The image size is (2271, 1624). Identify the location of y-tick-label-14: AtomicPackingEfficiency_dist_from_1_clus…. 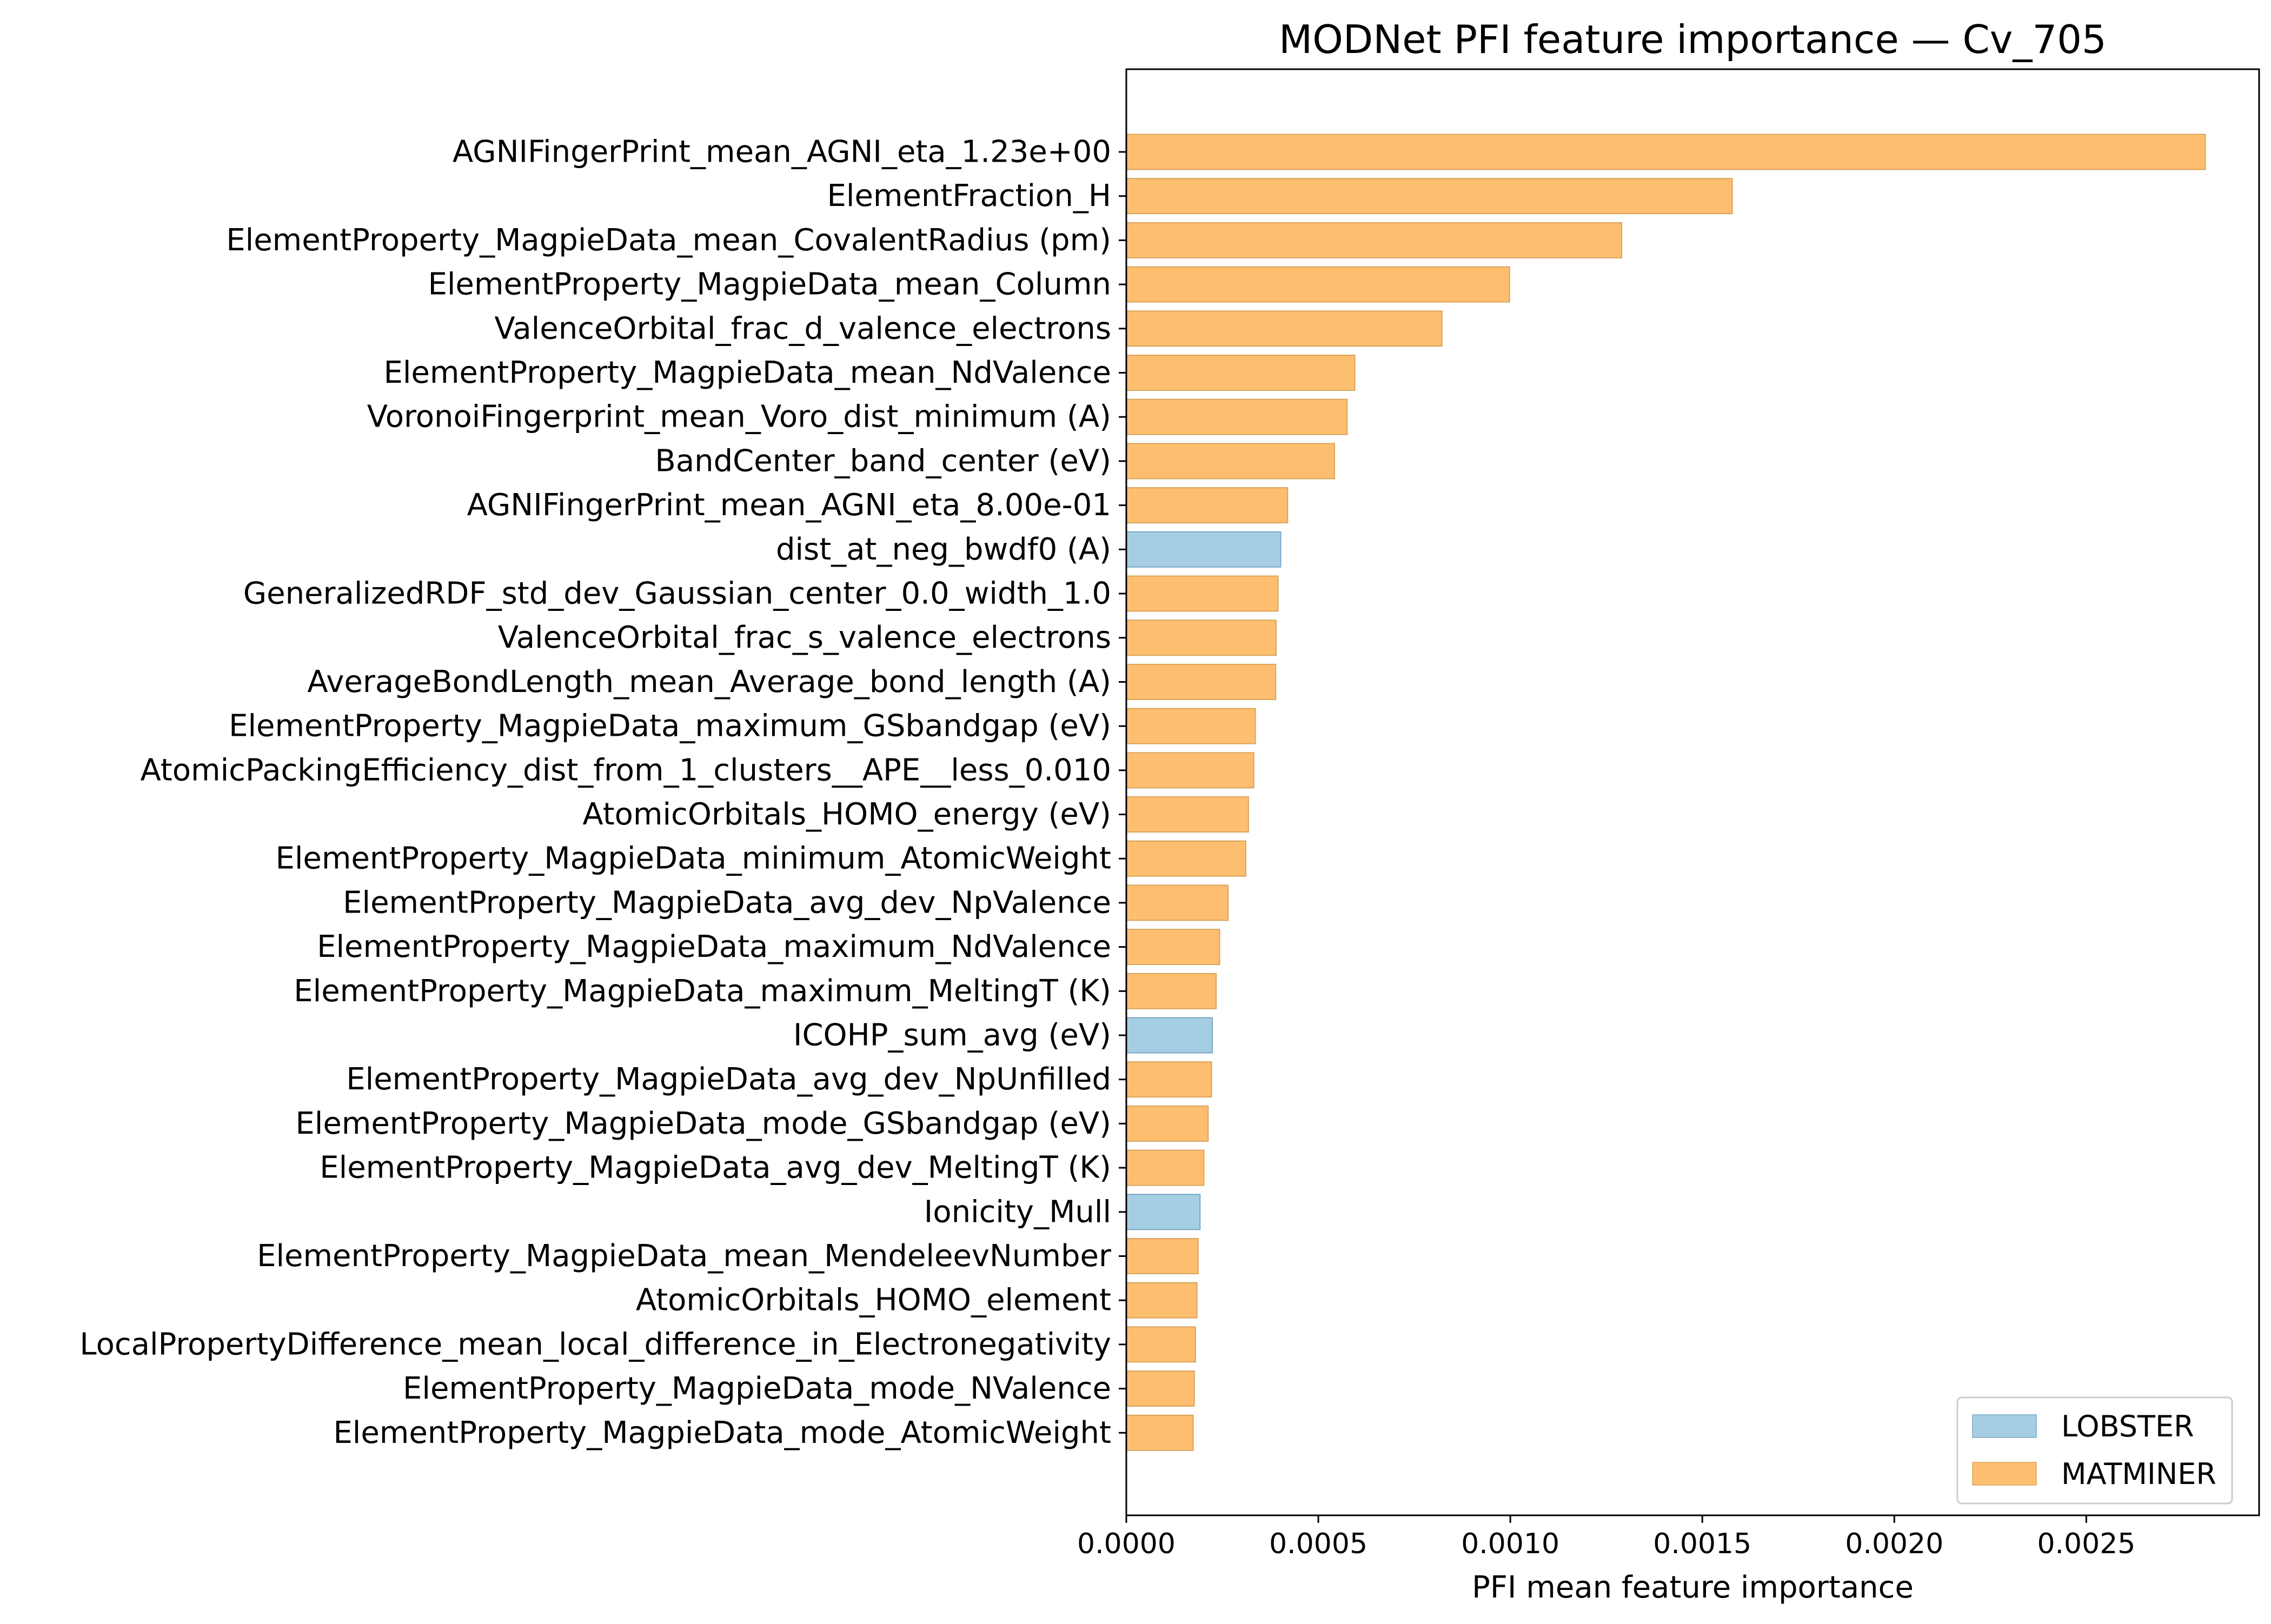
(625, 770).